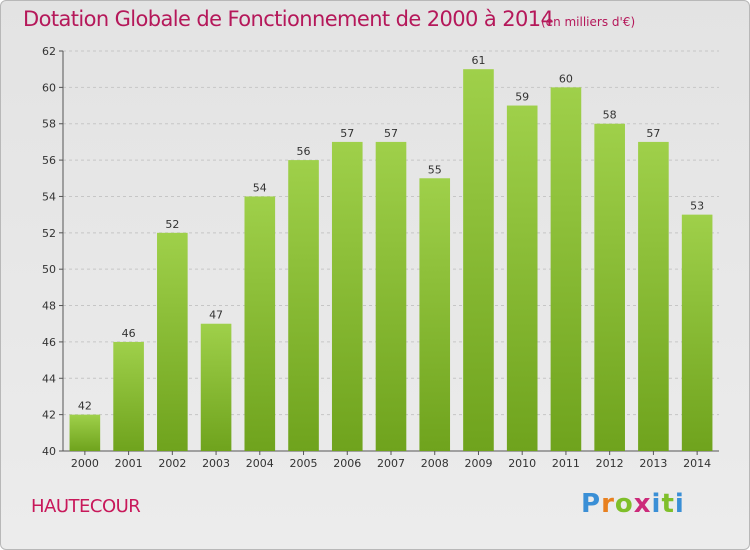 This screenshot has height=550, width=750. What do you see at coordinates (610, 115) in the screenshot?
I see `data-label: 58` at bounding box center [610, 115].